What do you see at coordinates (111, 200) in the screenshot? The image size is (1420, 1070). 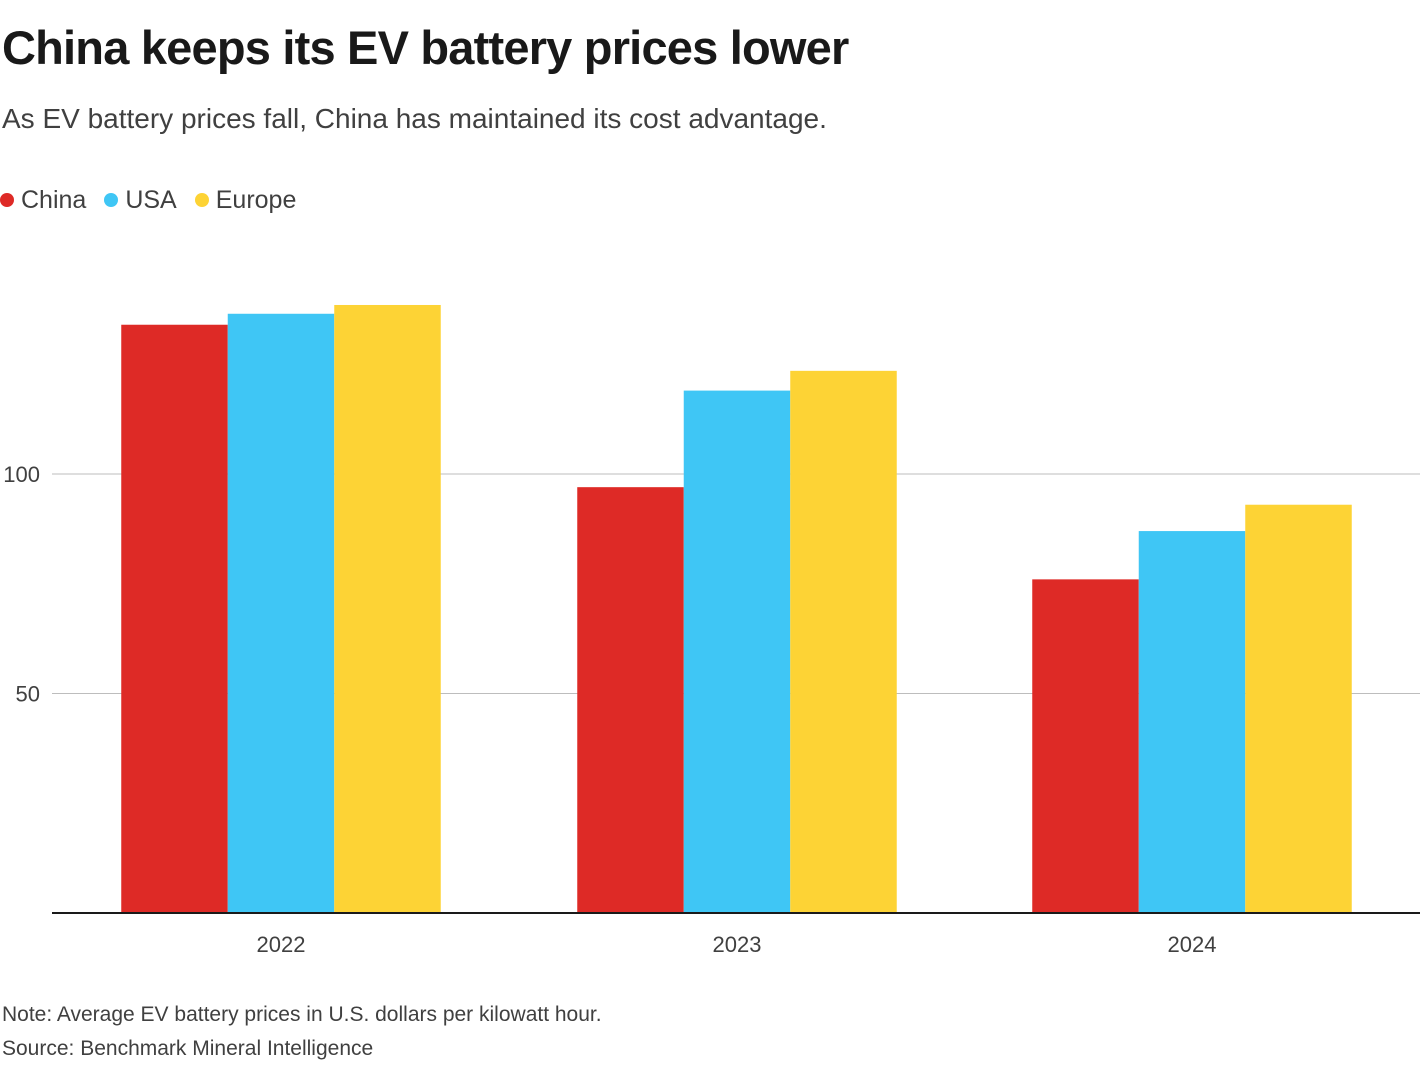 I see `legend-swatch-usa` at bounding box center [111, 200].